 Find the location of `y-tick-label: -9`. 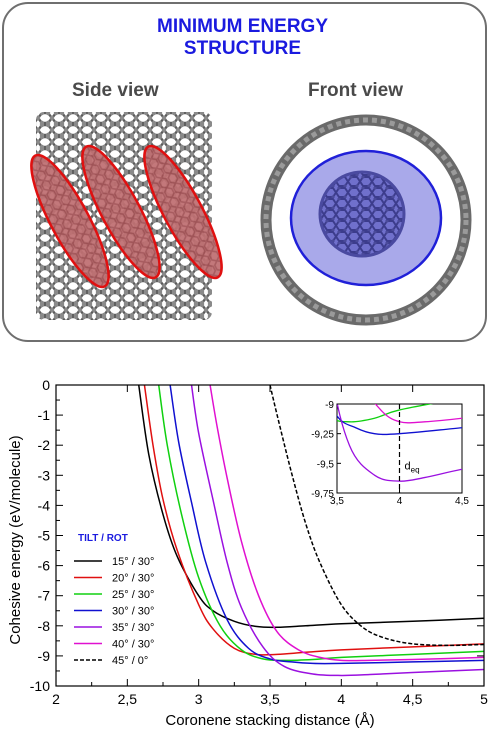

y-tick-label: -9 is located at coordinates (44, 656).